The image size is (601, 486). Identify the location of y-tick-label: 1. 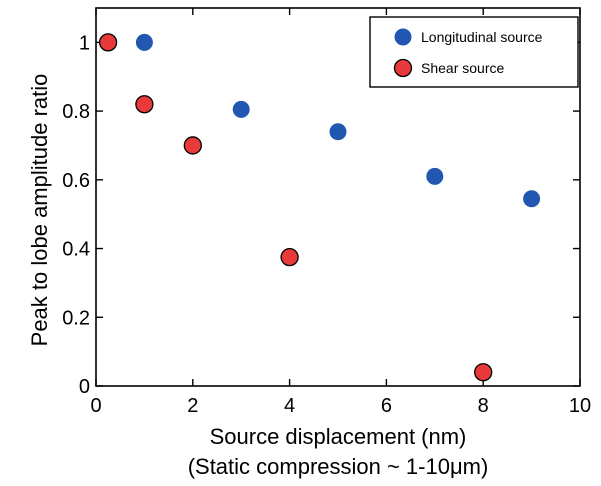
(84, 43).